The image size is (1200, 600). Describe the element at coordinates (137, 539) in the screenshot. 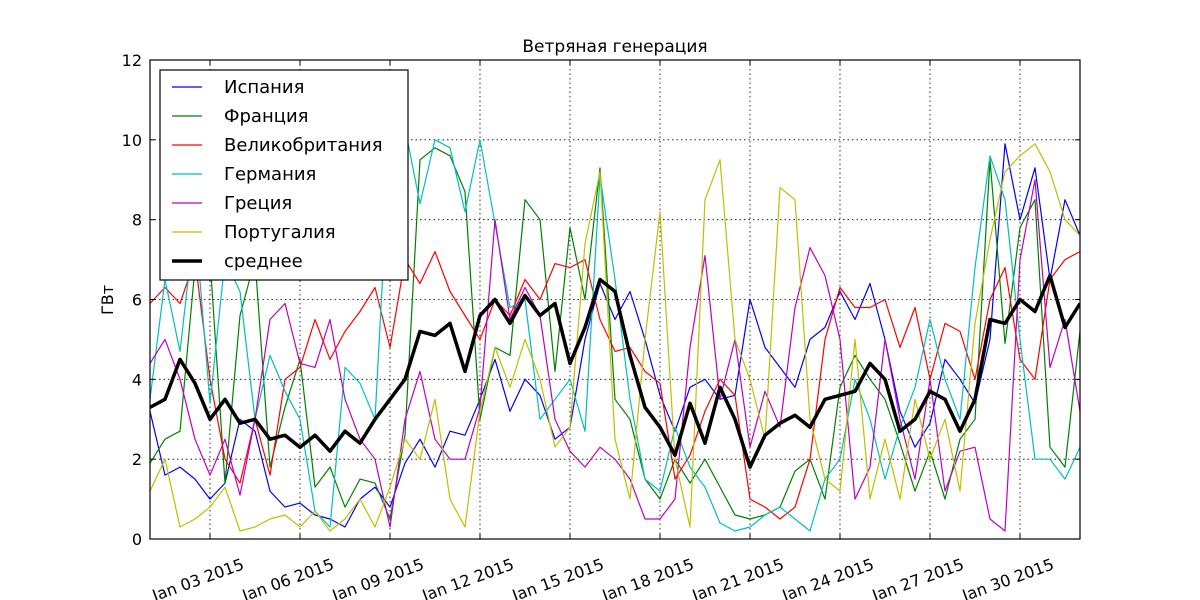

I see `y-tick-label: 0` at that location.